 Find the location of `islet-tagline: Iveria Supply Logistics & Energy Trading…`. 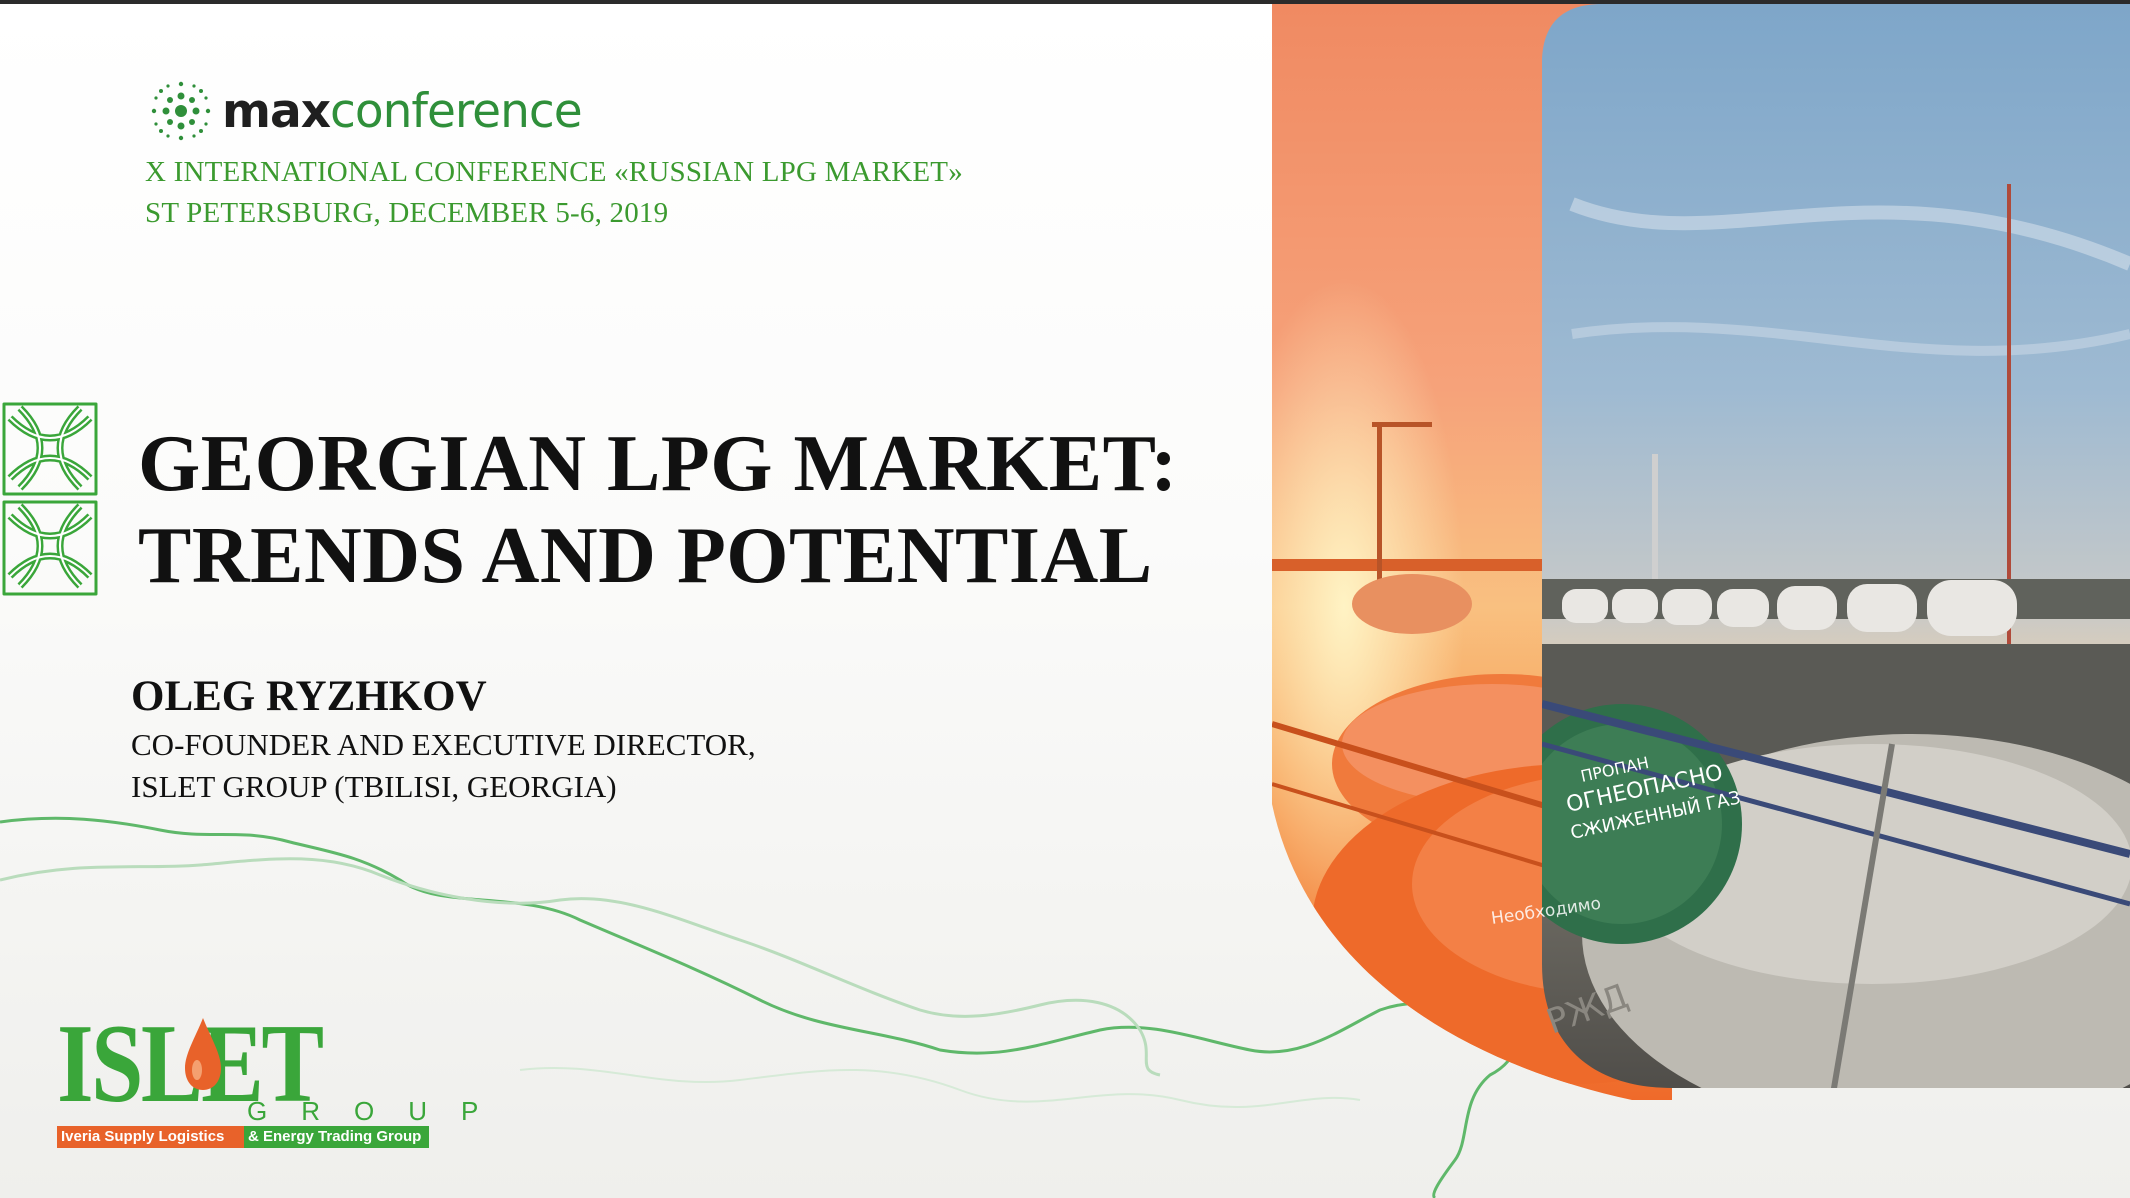

islet-tagline: Iveria Supply Logistics & Energy Trading… is located at coordinates (243, 1137).